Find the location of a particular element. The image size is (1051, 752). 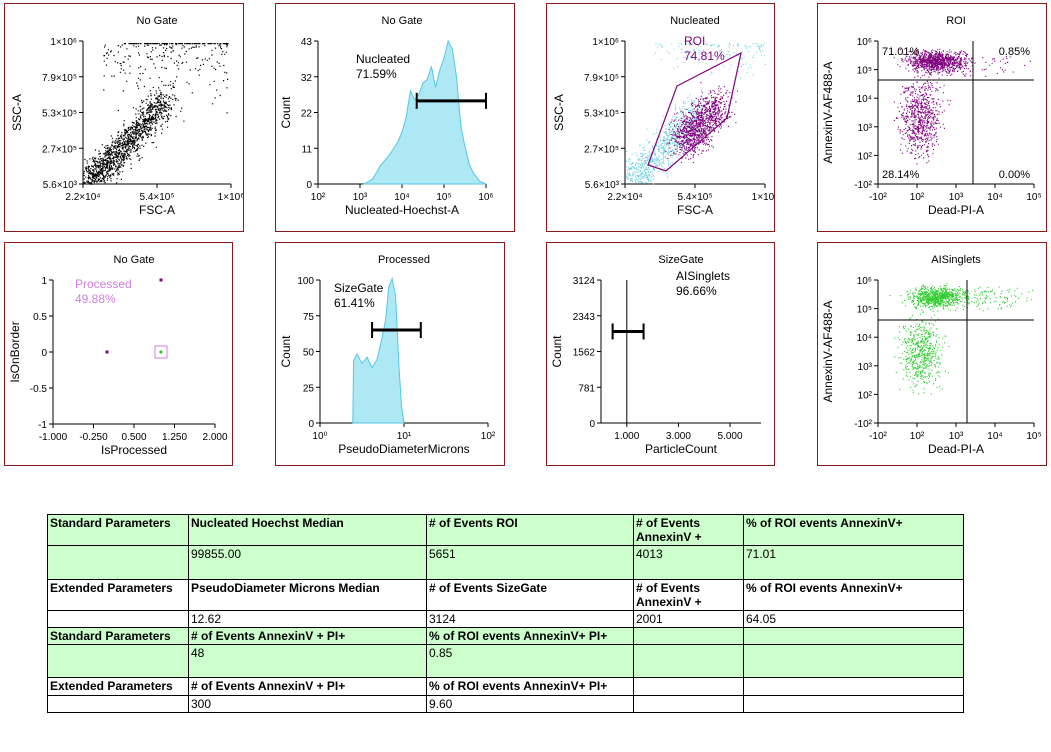

table-cell: # of Events SizeGate is located at coordinates (530, 595).